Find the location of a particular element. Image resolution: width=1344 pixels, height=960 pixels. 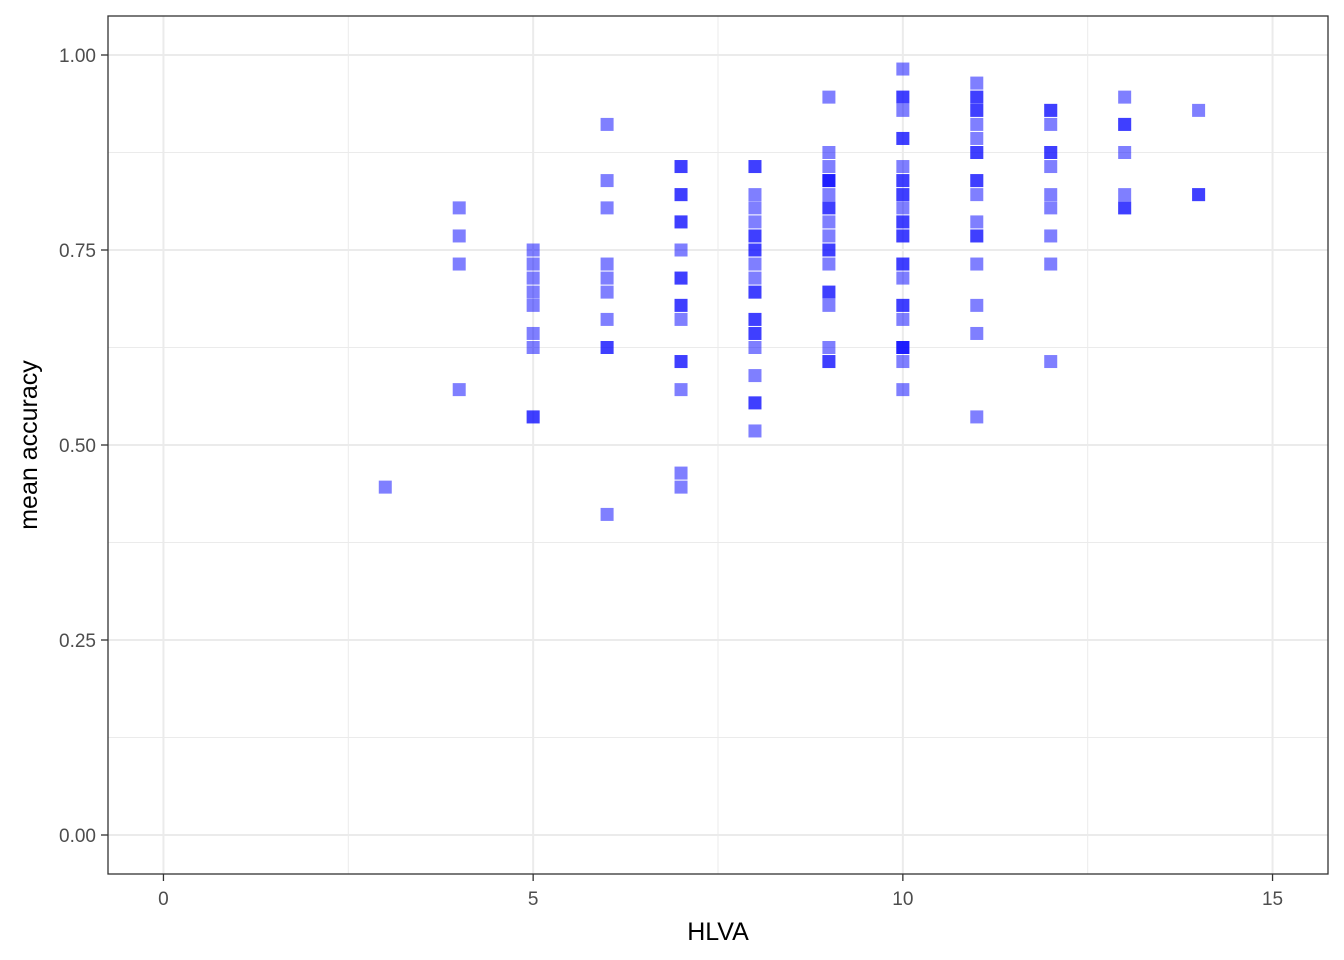

y-axis-title: mean accuracy is located at coordinates (29, 445).